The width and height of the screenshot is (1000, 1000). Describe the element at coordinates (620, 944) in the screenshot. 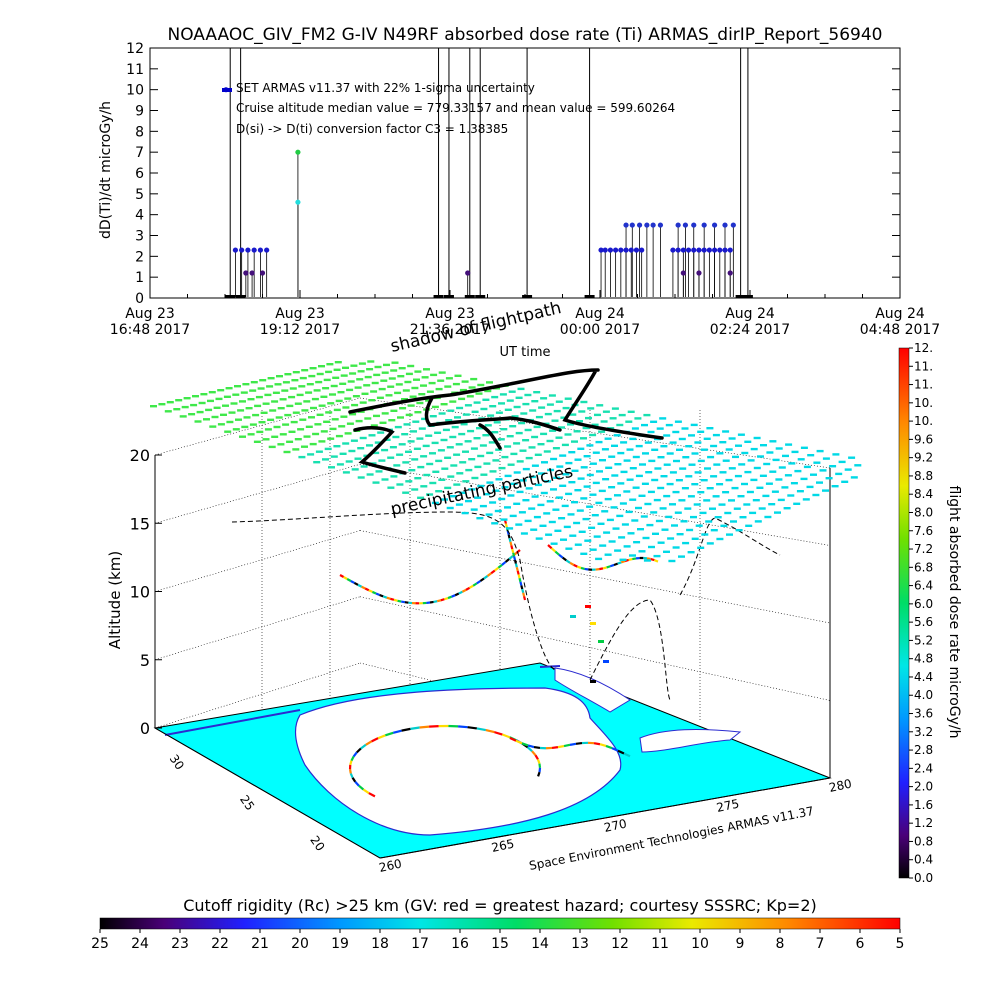

I see `cutoff-rigidity-tick-label: 12` at that location.